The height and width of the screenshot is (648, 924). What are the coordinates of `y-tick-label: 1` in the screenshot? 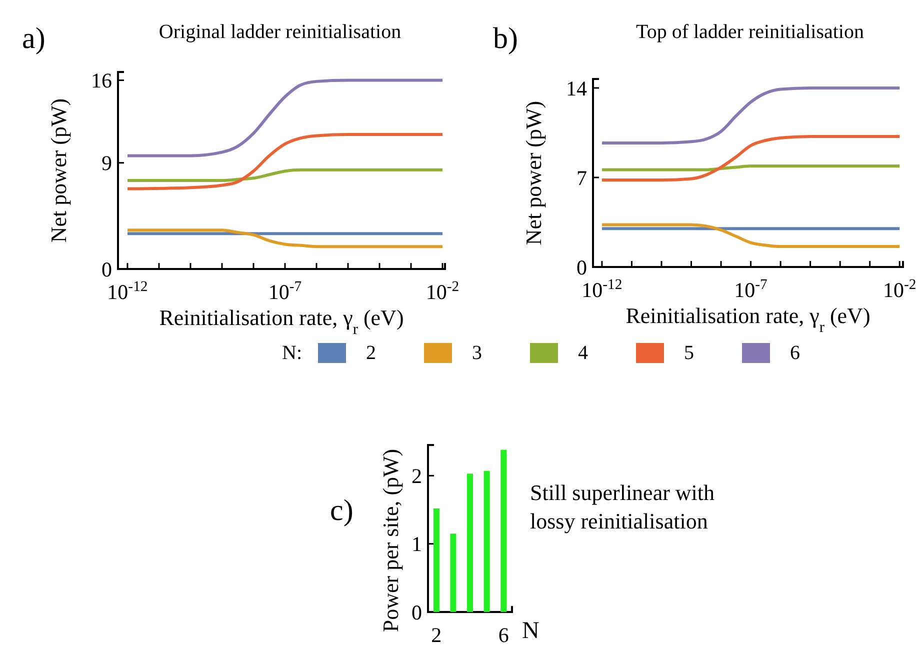 It's located at (417, 544).